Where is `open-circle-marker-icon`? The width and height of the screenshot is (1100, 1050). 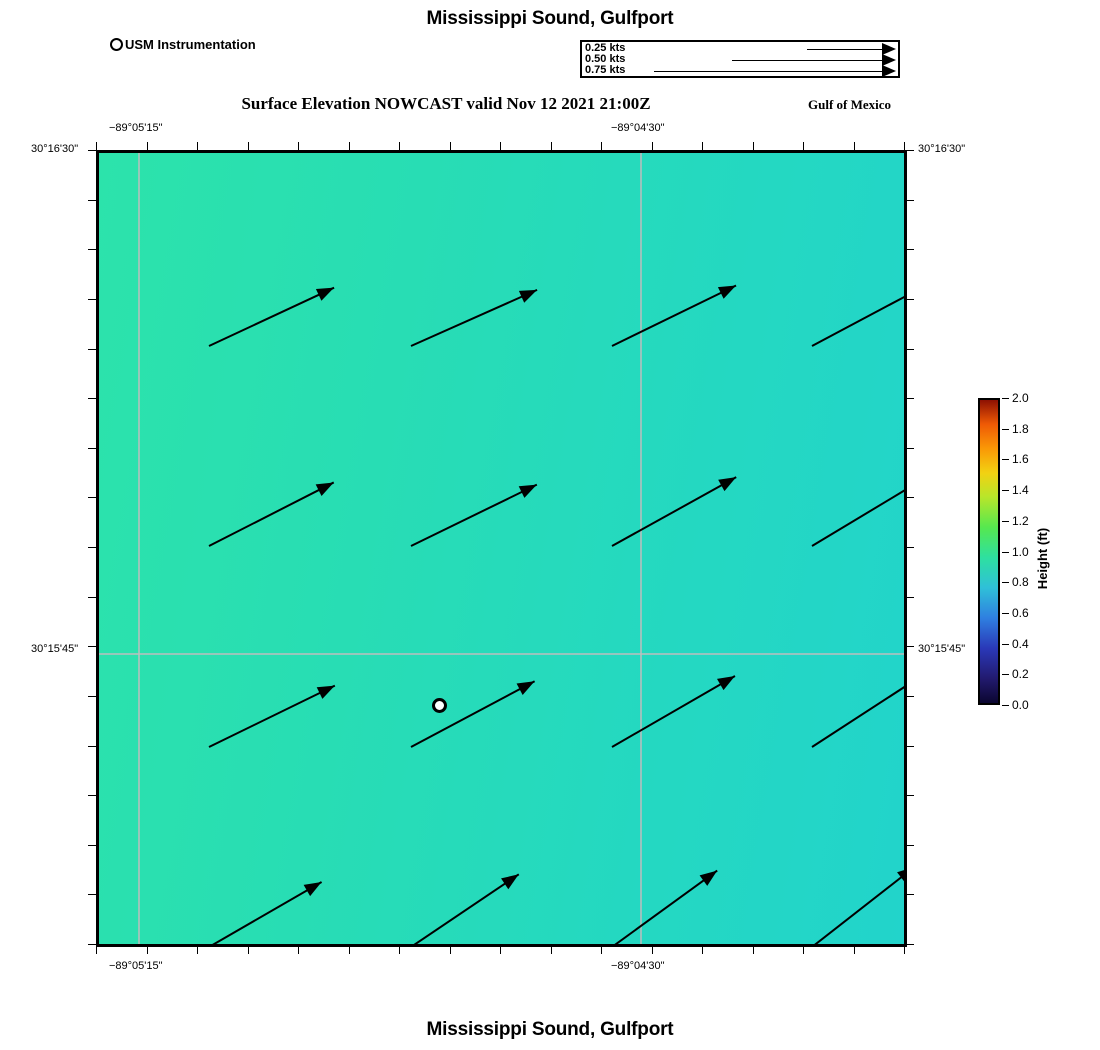 open-circle-marker-icon is located at coordinates (116, 44).